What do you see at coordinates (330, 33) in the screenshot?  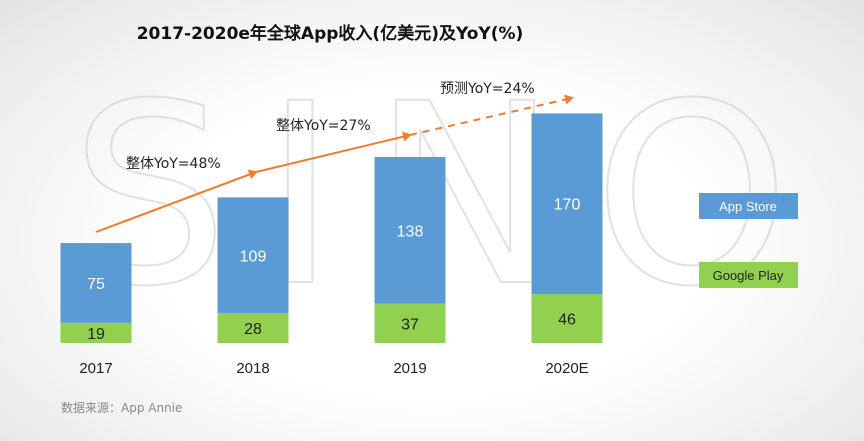 I see `chart-title: 2017-2020e年全球App收入(亿美元)及YoY(%)` at bounding box center [330, 33].